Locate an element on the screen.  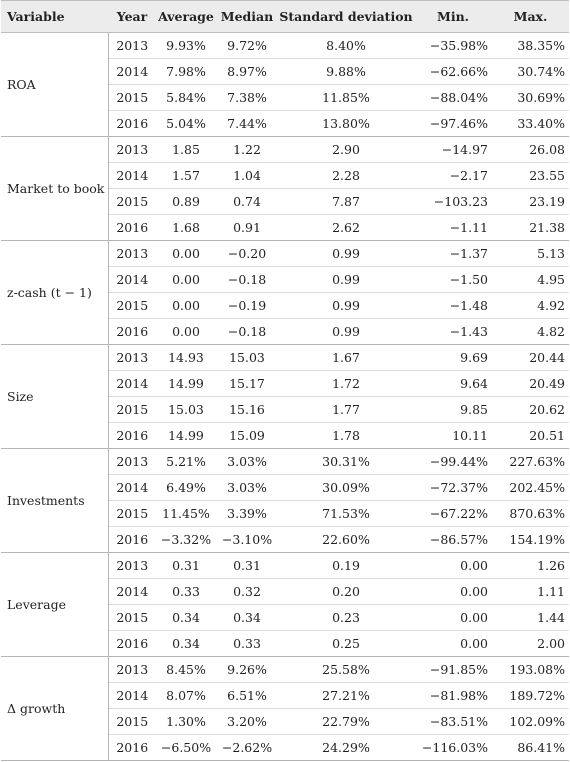
min-cell: 9.69 is located at coordinates (453, 357).